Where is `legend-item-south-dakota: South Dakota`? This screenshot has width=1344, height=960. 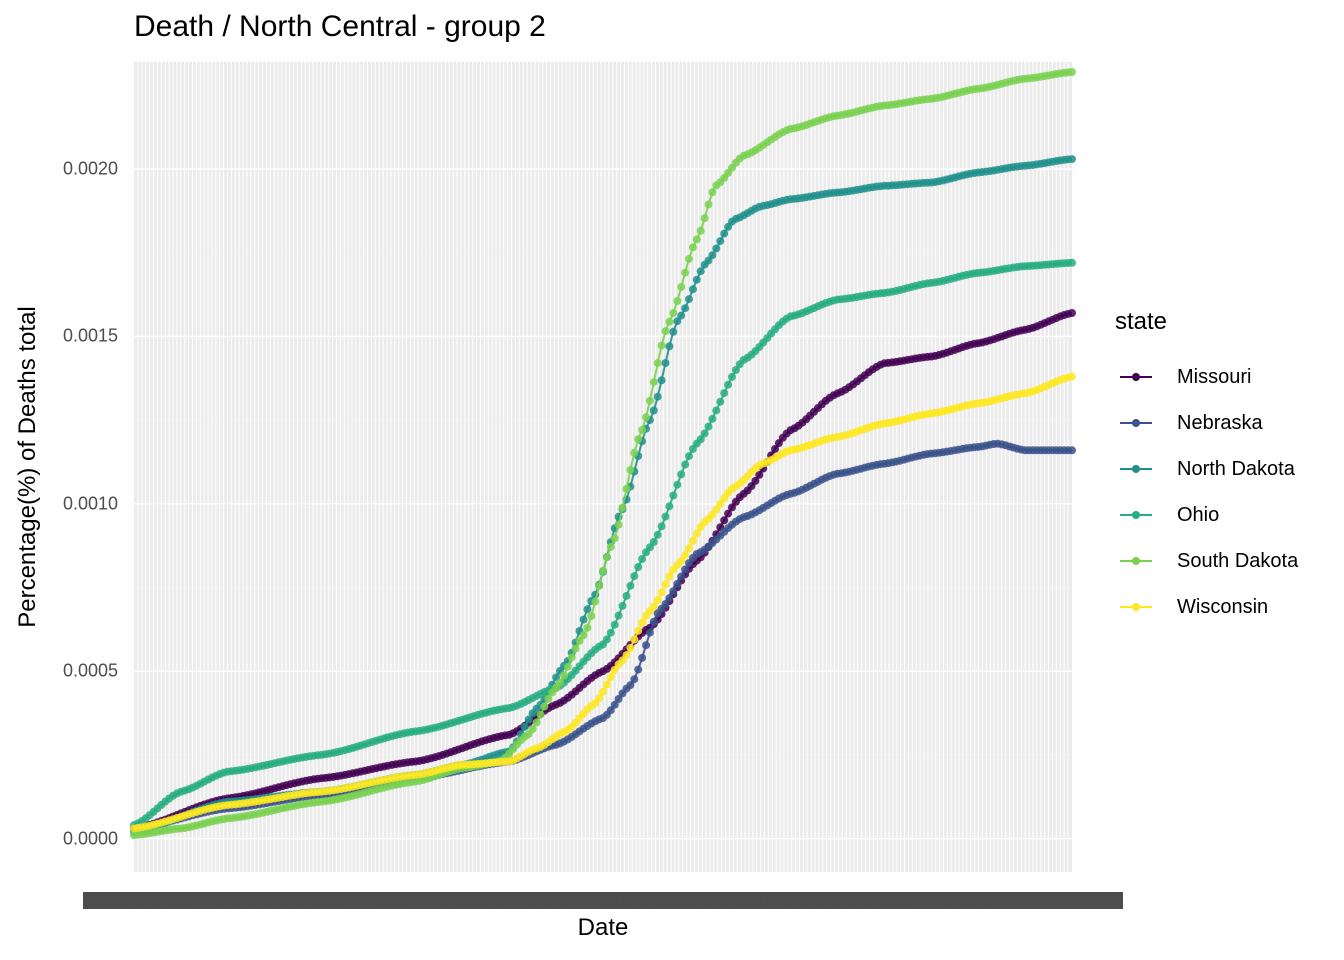 legend-item-south-dakota: South Dakota is located at coordinates (1206, 561).